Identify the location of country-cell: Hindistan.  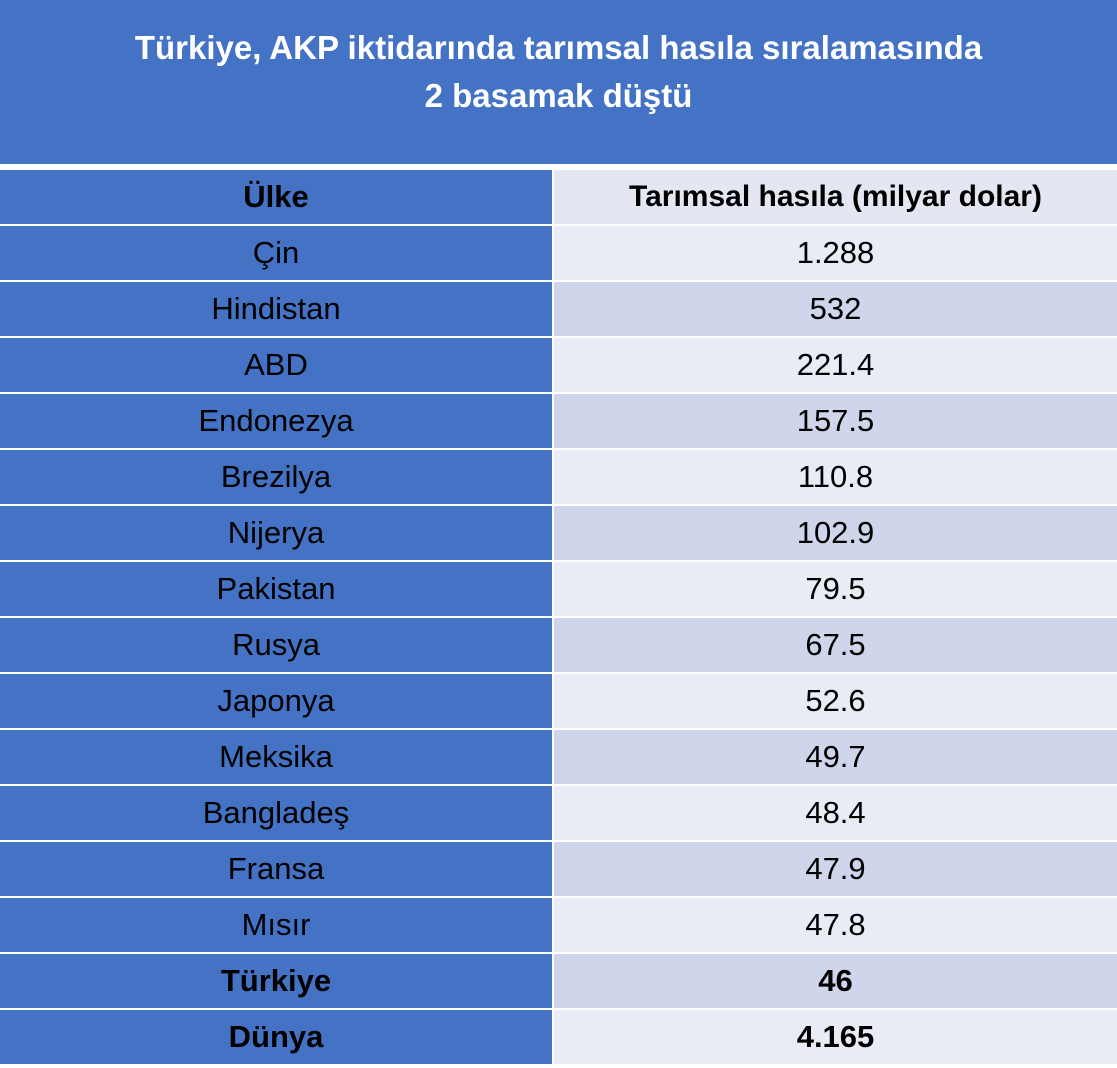
(277, 309).